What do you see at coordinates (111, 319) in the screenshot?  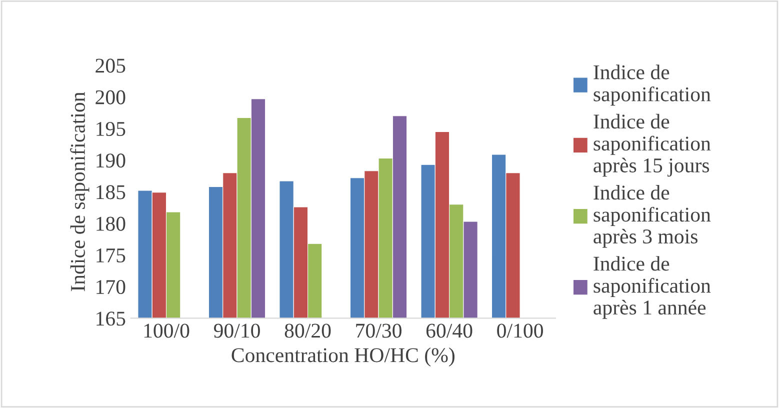 I see `y-tick-label: 165` at bounding box center [111, 319].